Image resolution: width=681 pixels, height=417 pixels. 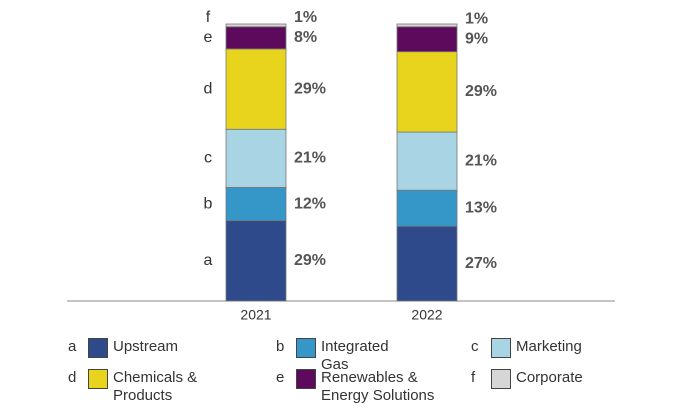 What do you see at coordinates (475, 346) in the screenshot?
I see `legend-key: c` at bounding box center [475, 346].